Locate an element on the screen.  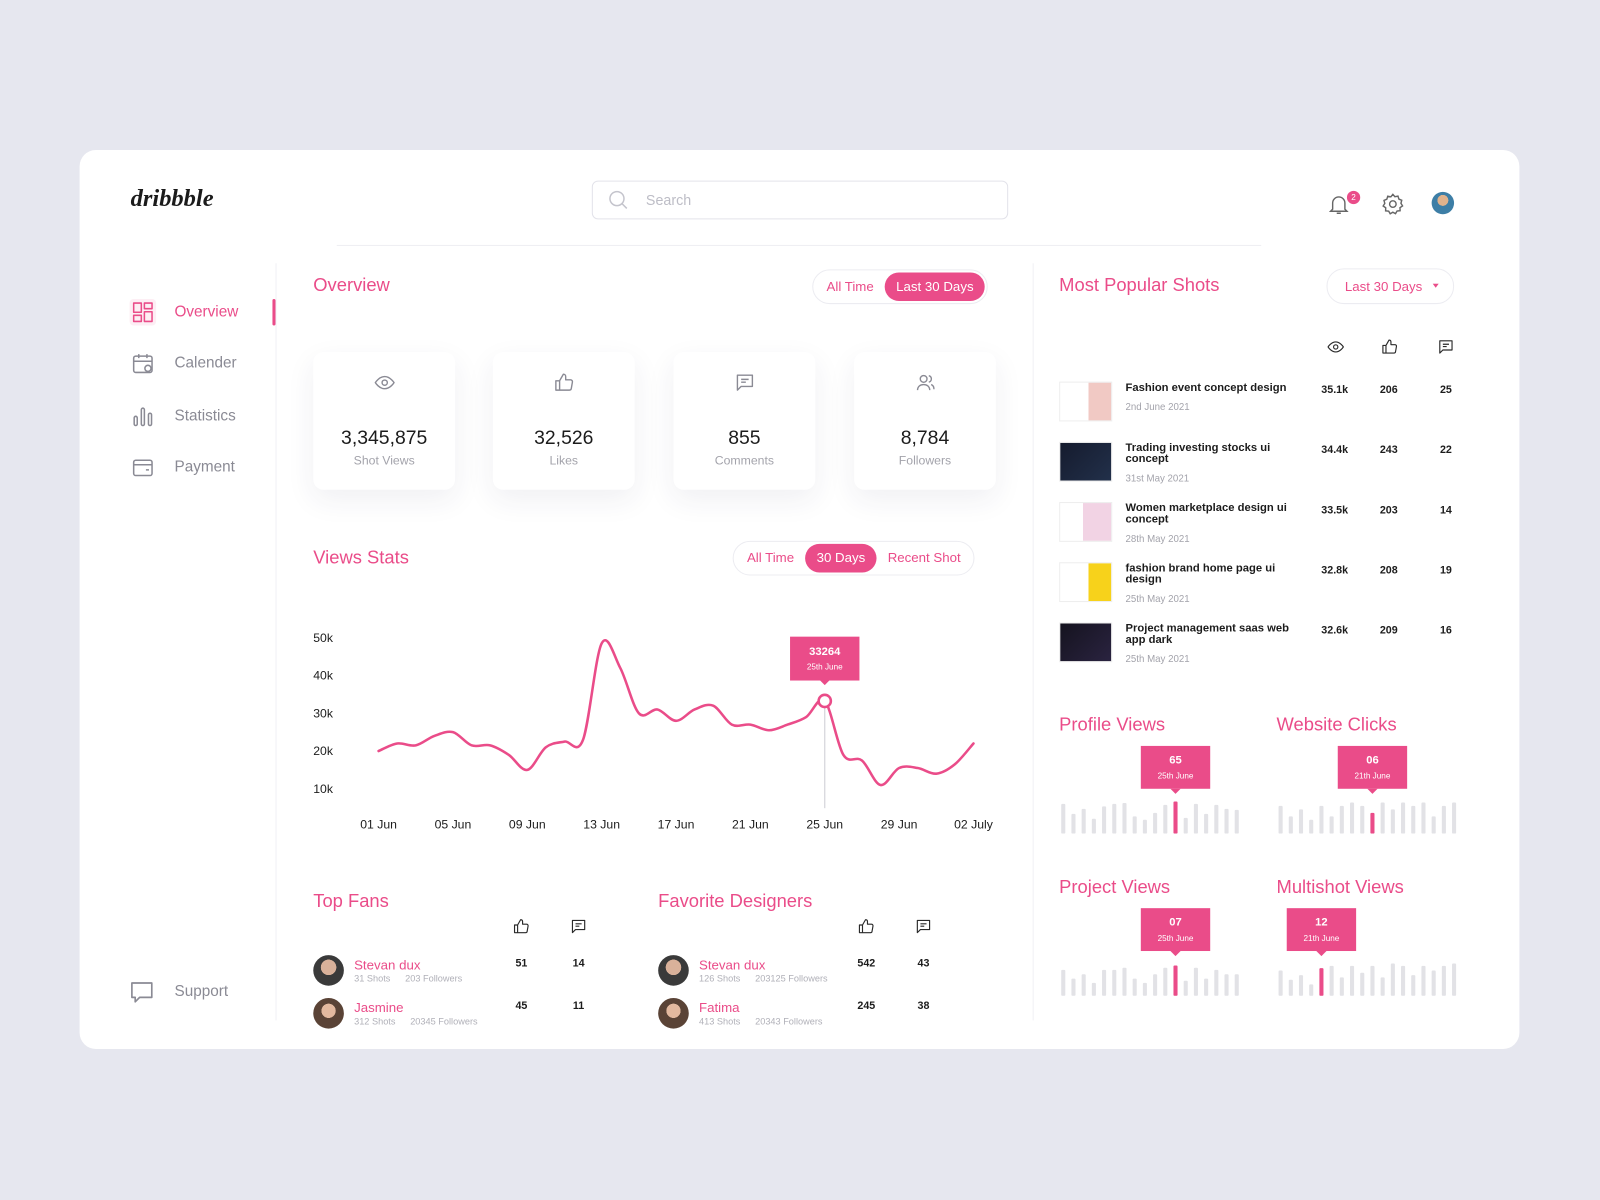
person-shots: 312 Shots is located at coordinates (375, 1021).